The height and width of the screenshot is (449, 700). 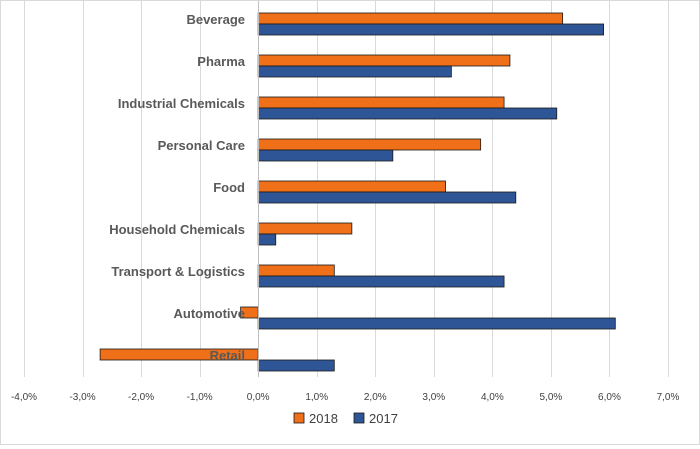 What do you see at coordinates (433, 397) in the screenshot?
I see `x-tick-label: 3,0%` at bounding box center [433, 397].